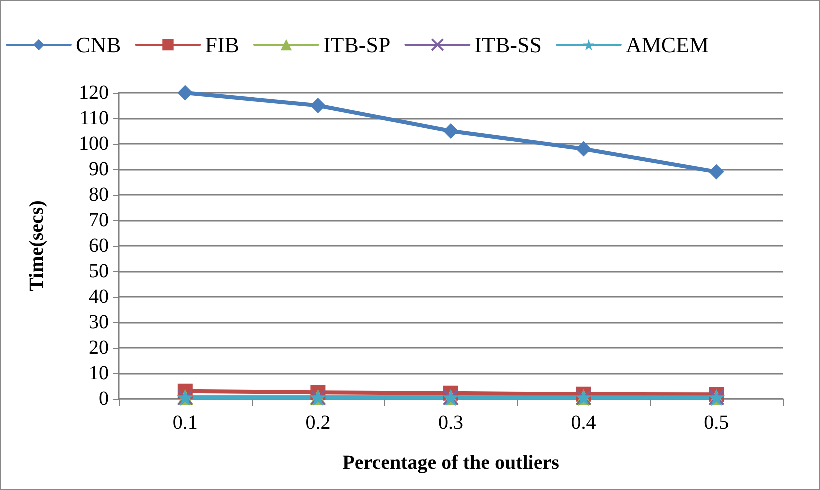 This screenshot has width=820, height=490. Describe the element at coordinates (99, 195) in the screenshot. I see `y-tick-label: 80` at that location.